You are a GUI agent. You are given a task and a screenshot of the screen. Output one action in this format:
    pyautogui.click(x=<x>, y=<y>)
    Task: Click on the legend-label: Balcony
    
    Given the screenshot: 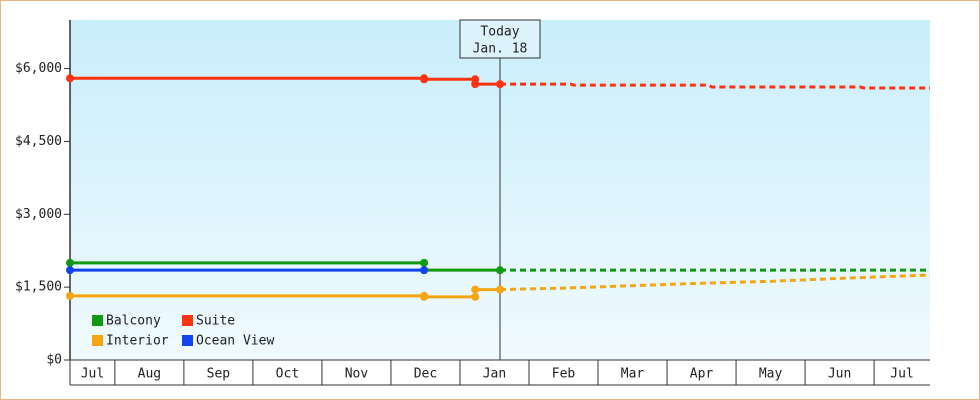 What is the action you would take?
    pyautogui.click(x=133, y=321)
    